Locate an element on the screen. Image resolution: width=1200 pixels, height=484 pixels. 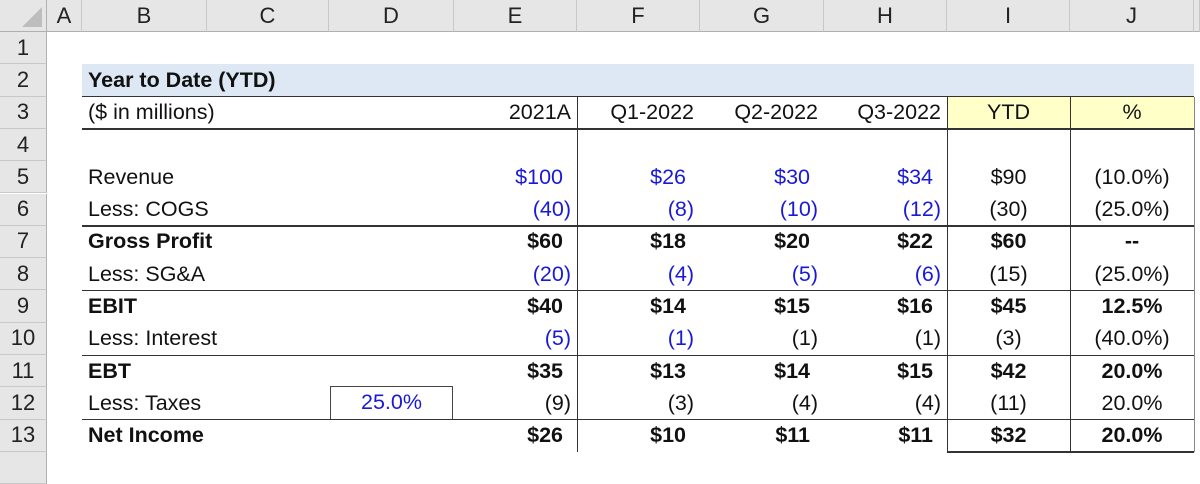
value-cell: (15) is located at coordinates (1008, 273).